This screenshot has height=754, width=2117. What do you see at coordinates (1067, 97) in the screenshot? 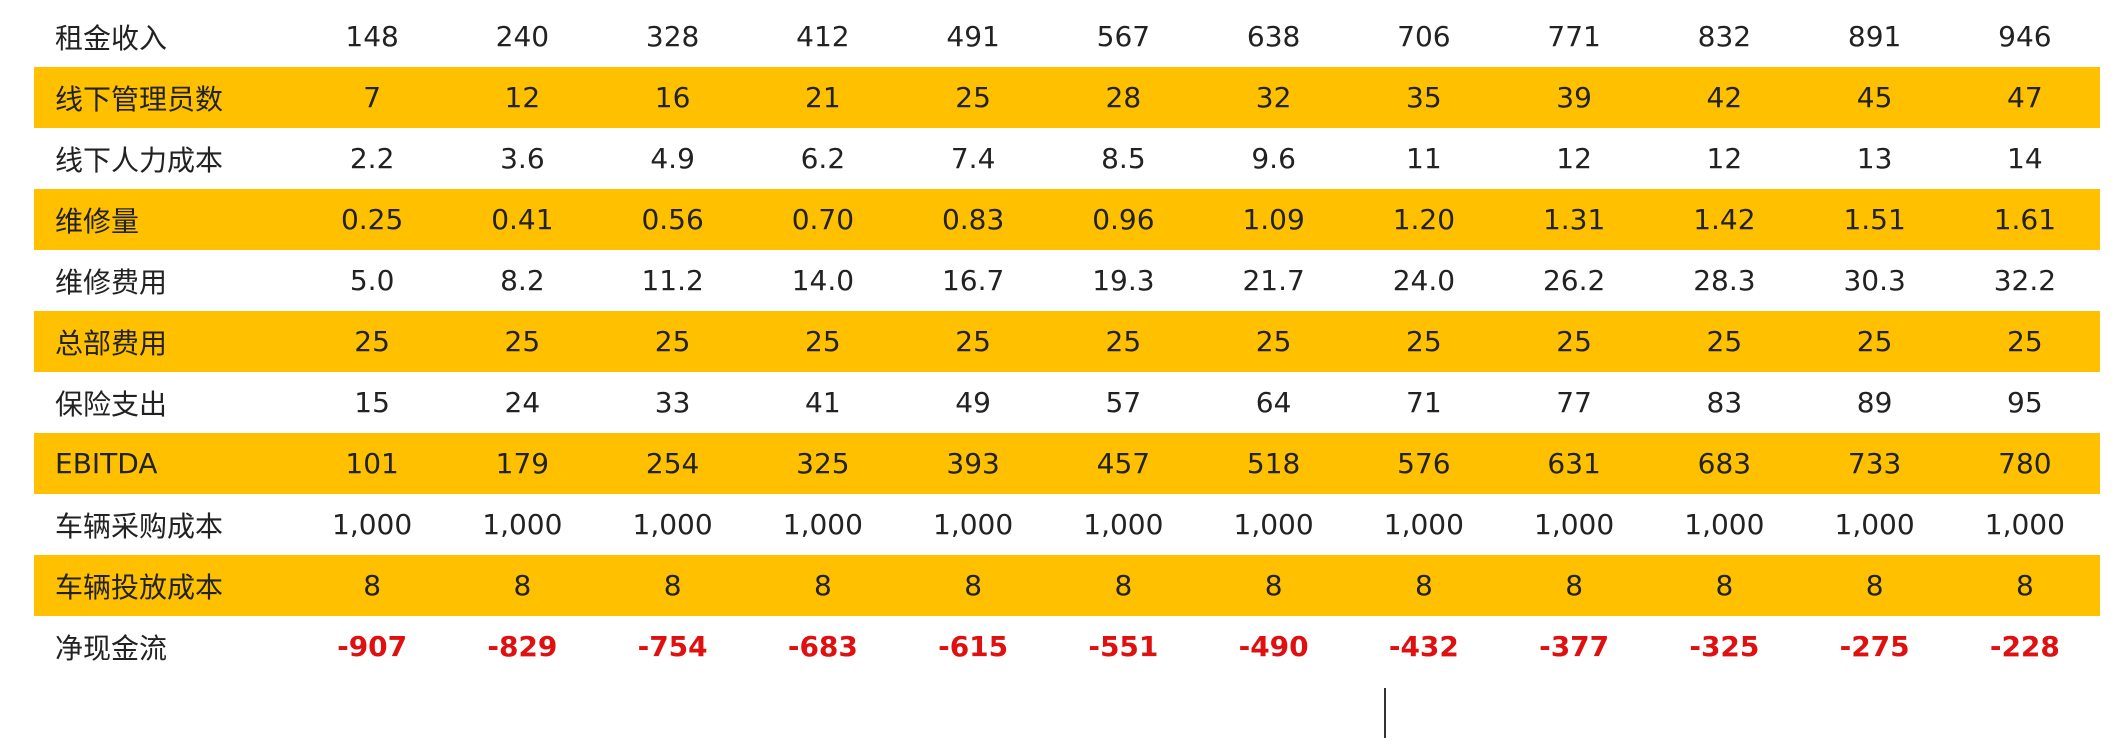
I see `table-row: 线下管理员数 7 12 16 21 25 28 32 35 39 42 45 47` at bounding box center [1067, 97].